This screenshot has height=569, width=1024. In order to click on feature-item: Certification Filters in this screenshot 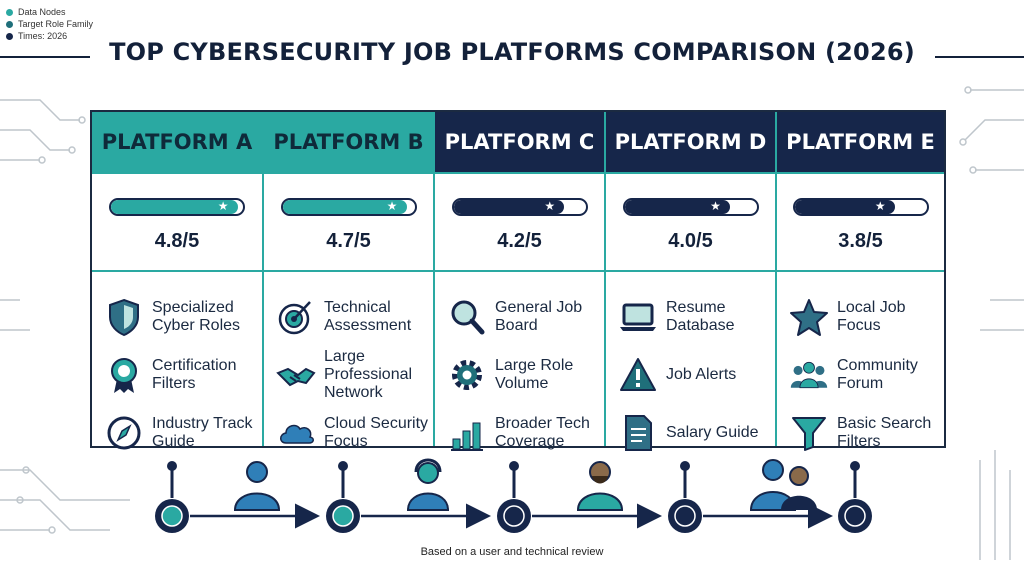, I will do `click(183, 375)`.